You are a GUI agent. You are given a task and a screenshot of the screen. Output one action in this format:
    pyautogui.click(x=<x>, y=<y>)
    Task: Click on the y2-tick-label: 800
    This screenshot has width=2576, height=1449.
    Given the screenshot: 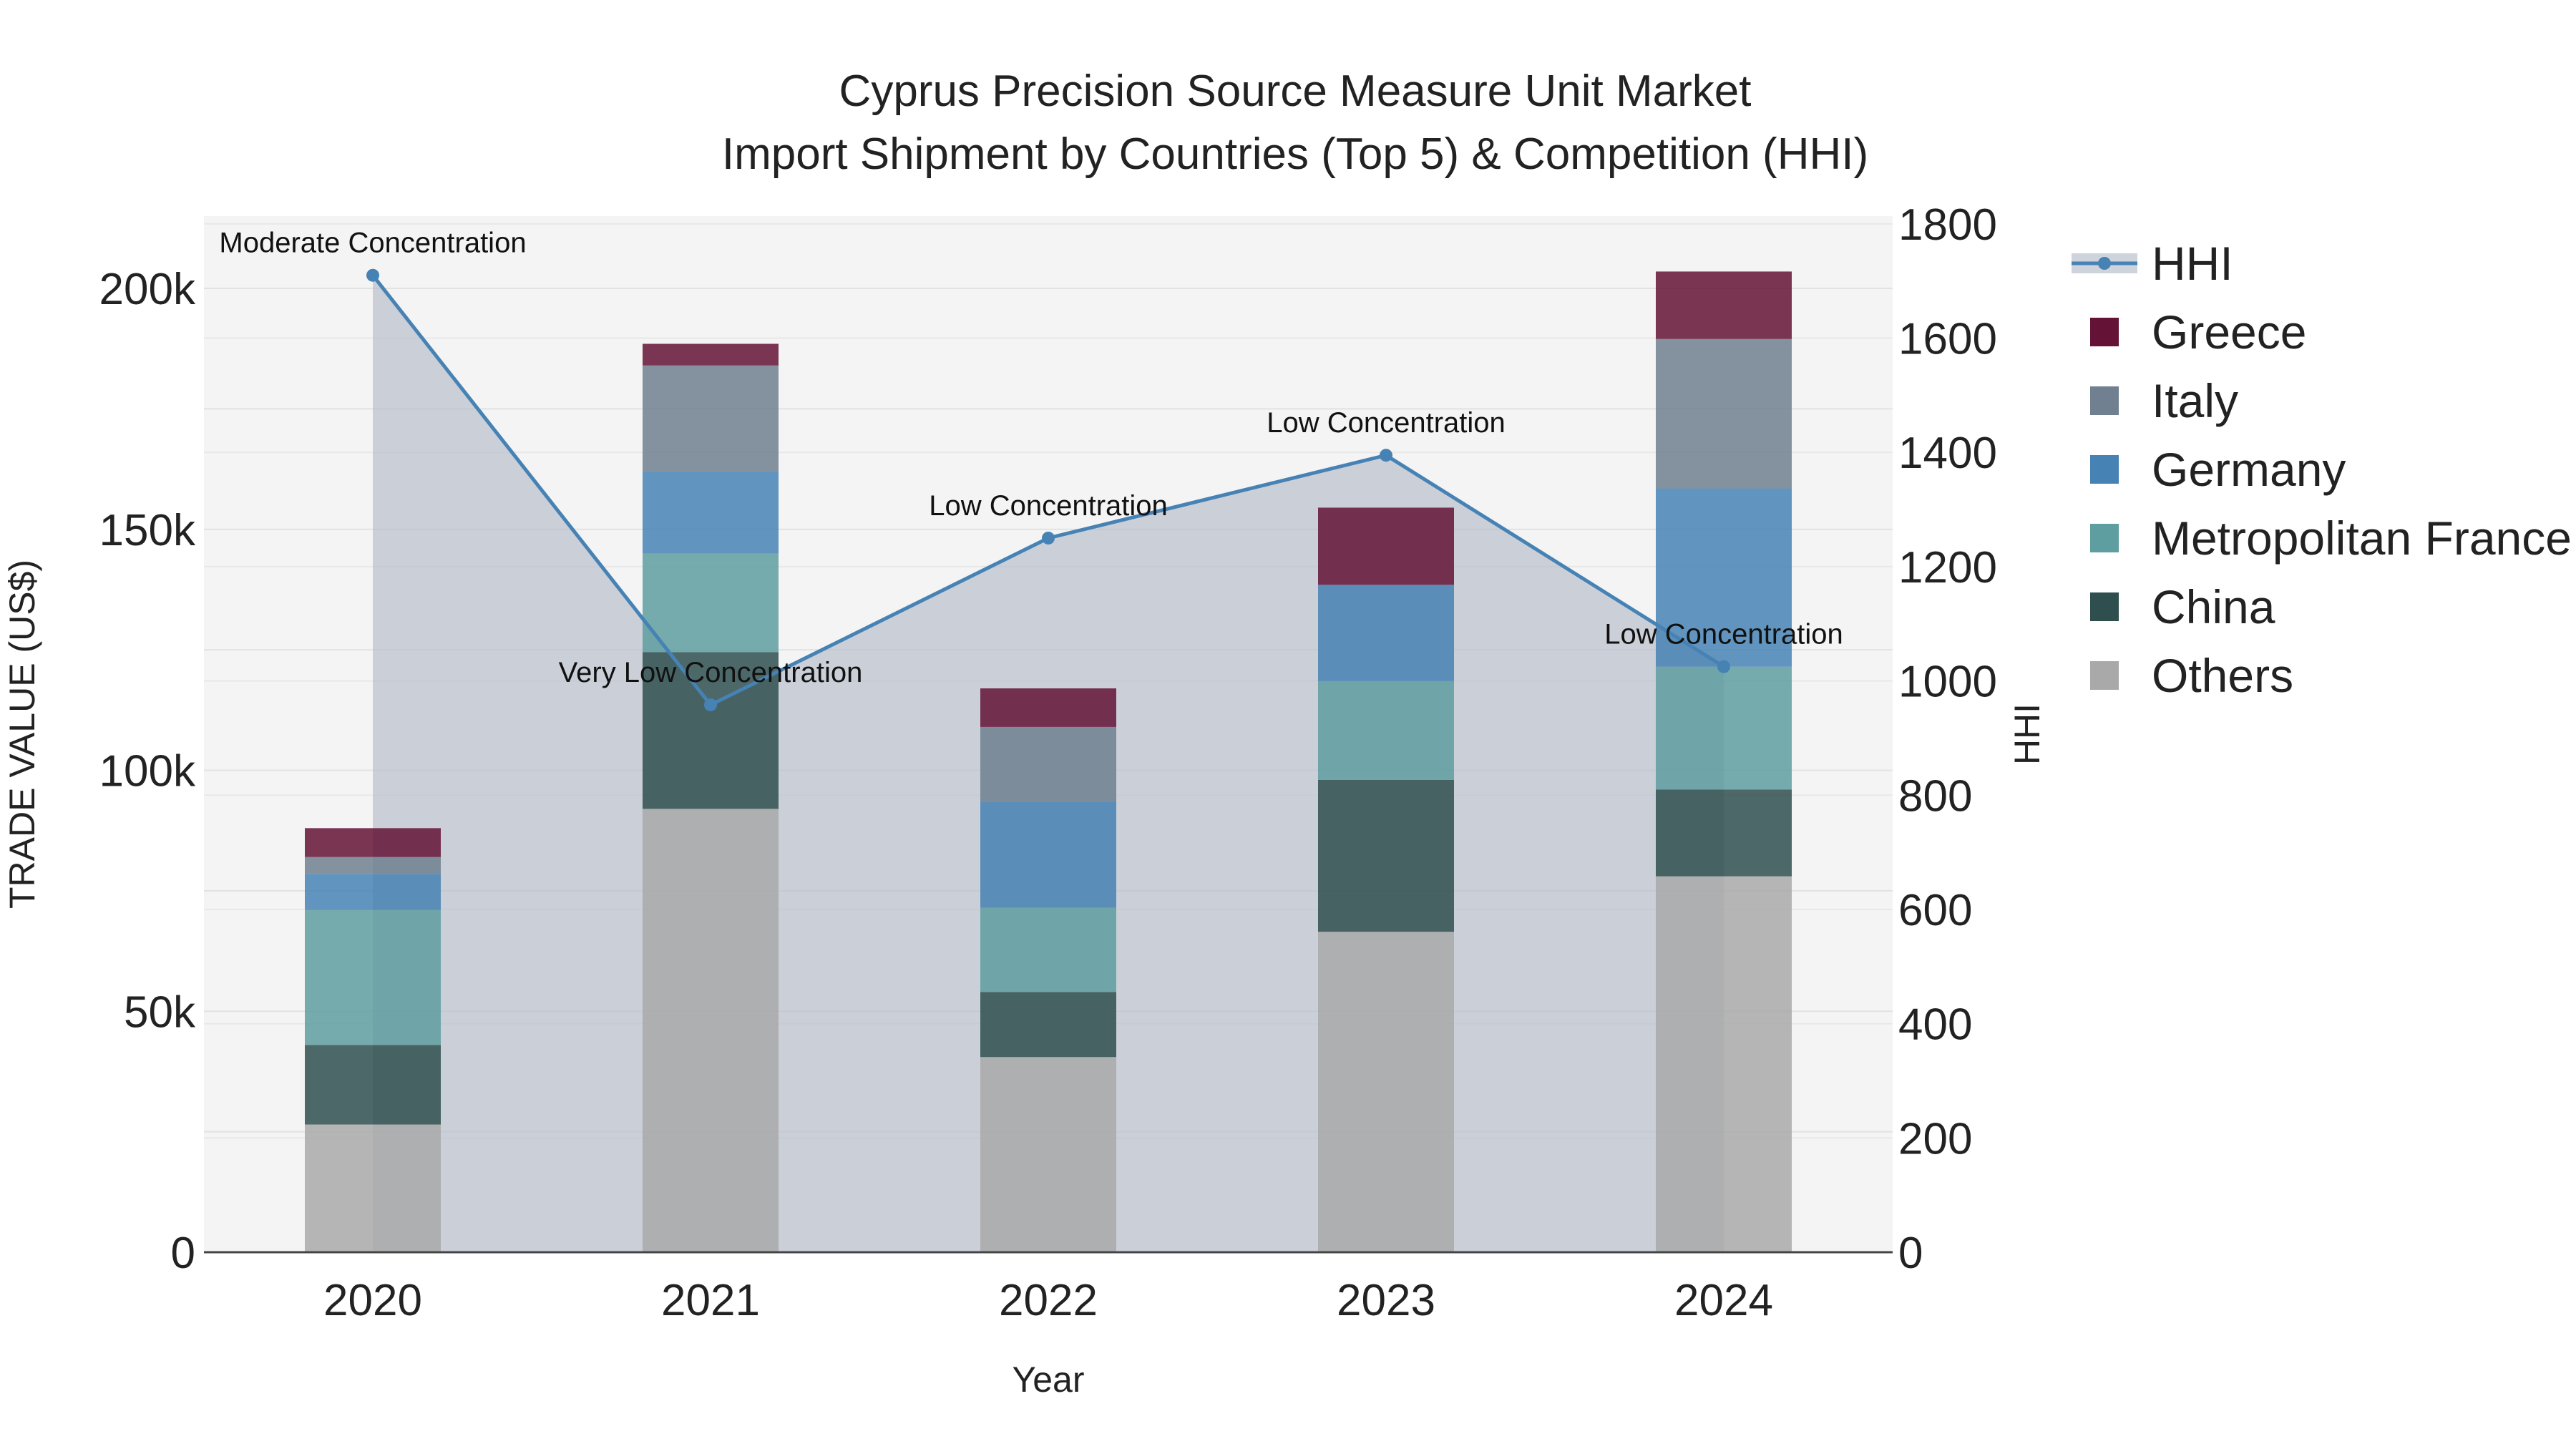 What is the action you would take?
    pyautogui.click(x=1935, y=796)
    